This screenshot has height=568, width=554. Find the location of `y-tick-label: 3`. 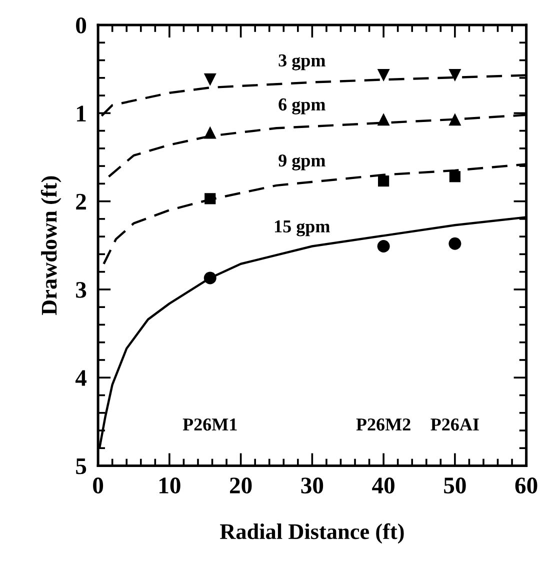

y-tick-label: 3 is located at coordinates (81, 290).